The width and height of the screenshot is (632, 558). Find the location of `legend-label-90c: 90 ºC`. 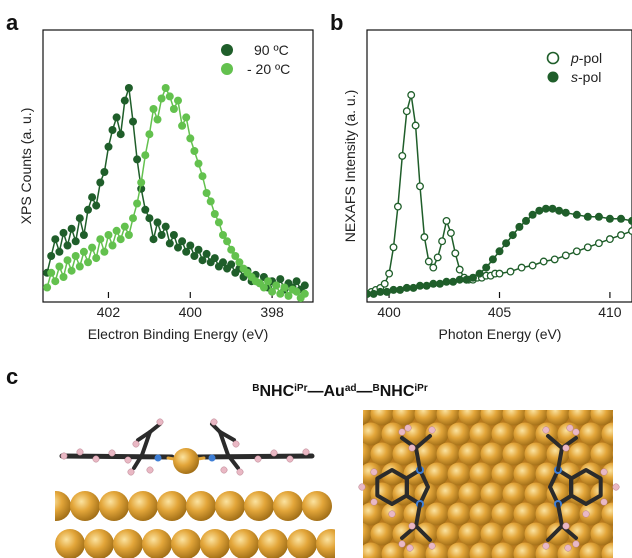

legend-label-90c: 90 ºC is located at coordinates (271, 50).